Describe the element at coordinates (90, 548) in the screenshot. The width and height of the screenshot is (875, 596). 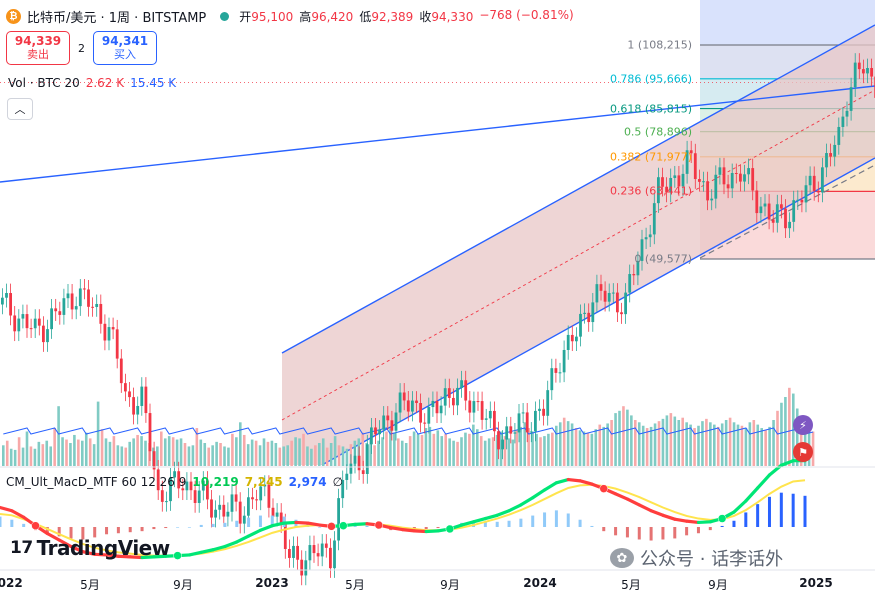
I see `tradingview-logo: 𝟭𝟳 TradingView` at that location.